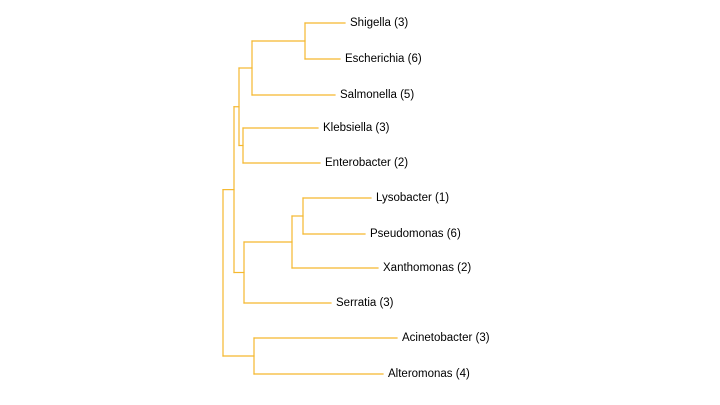 This screenshot has width=720, height=405. I want to click on leaf-label-lysobacter: Lysobacter (1), so click(412, 198).